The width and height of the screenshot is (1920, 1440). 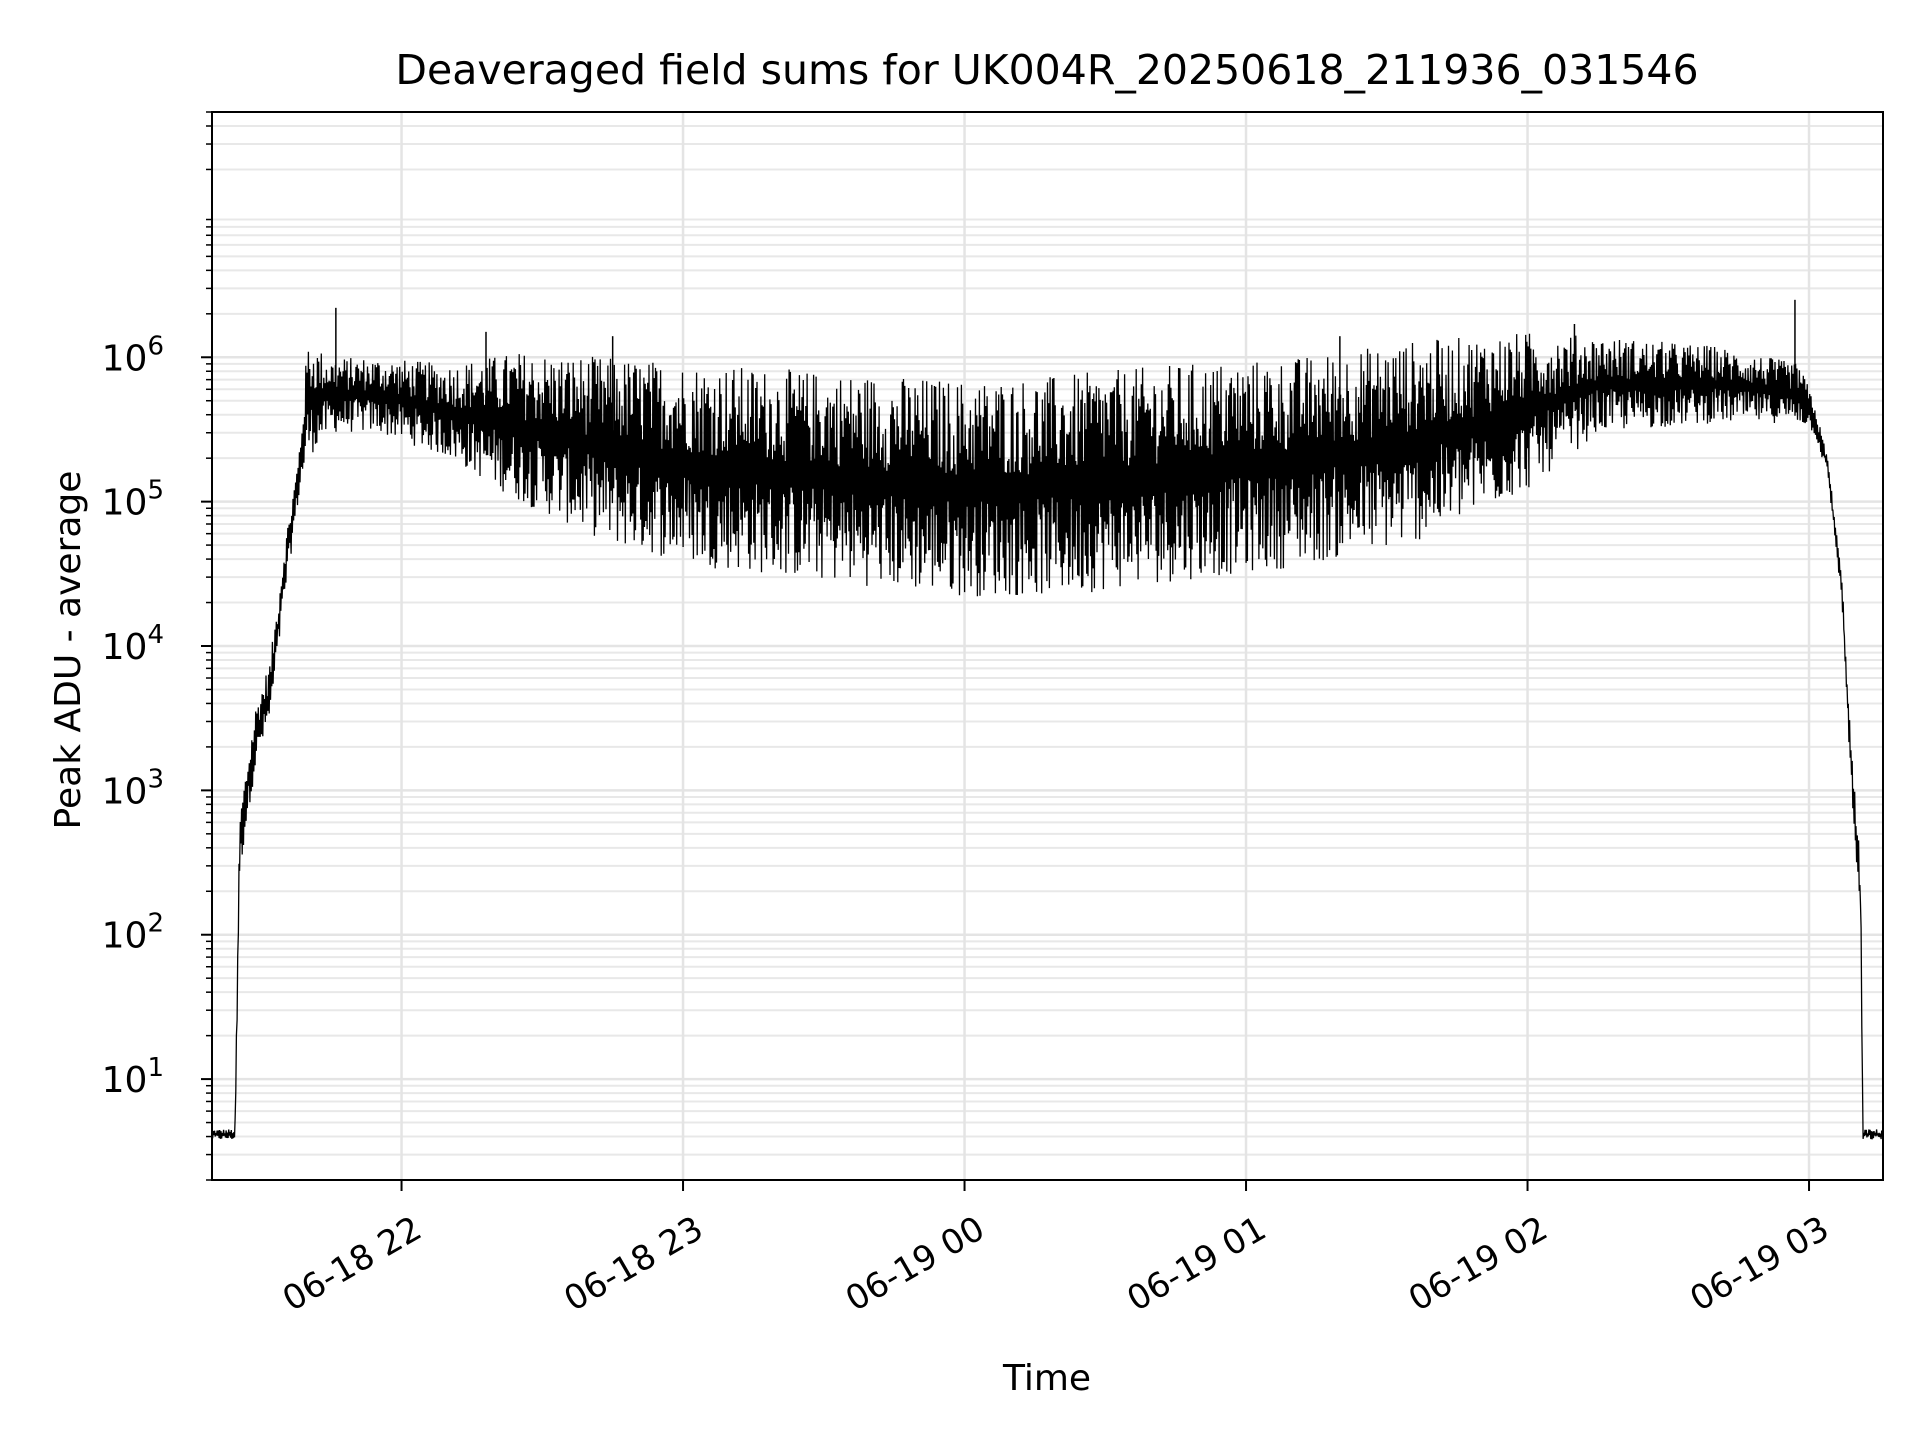 I want to click on y-axis-ticks: 10¹ 10² 10³ 10⁴ 10⁵ 10⁶, so click(x=157, y=646).